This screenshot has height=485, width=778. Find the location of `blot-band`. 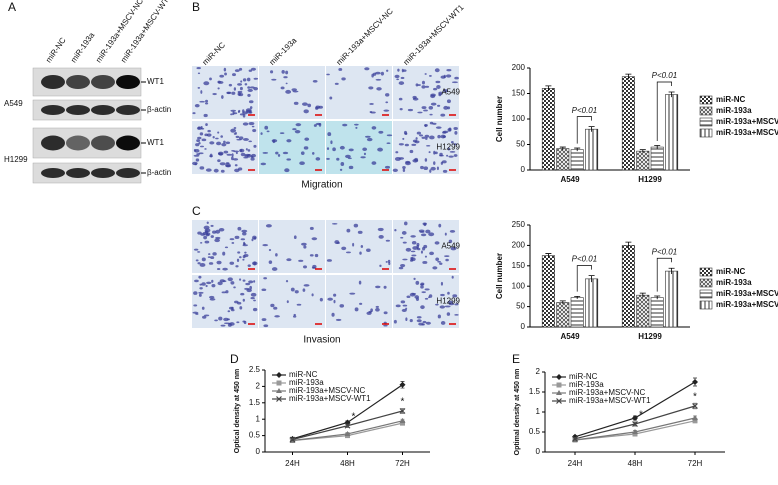

blot-band is located at coordinates (103, 143).